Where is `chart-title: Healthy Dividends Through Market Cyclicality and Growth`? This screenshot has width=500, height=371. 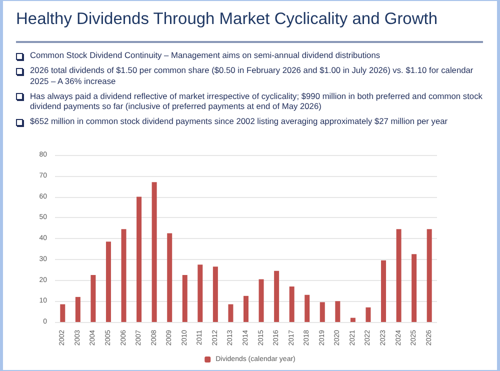 chart-title: Healthy Dividends Through Market Cyclicality and Growth is located at coordinates (227, 19).